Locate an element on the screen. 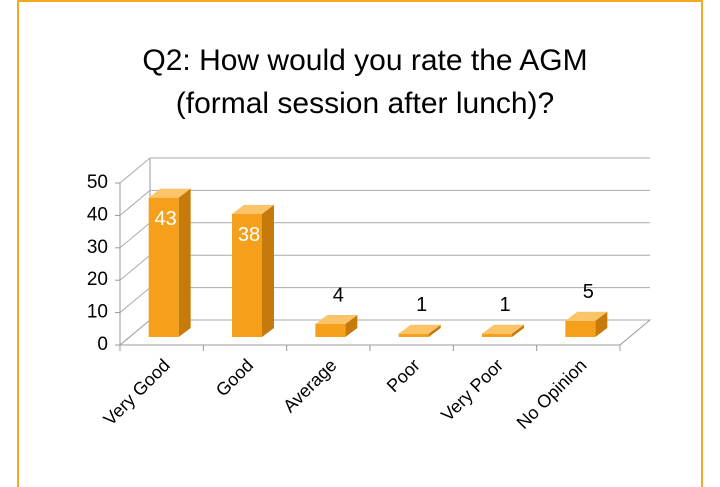 Image resolution: width=720 pixels, height=487 pixels. y-tick-label: 20 is located at coordinates (97, 279).